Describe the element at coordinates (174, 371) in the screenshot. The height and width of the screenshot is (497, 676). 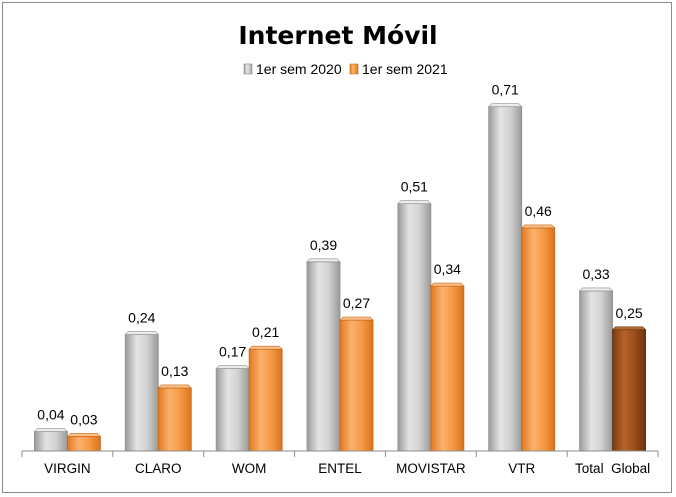
I see `data-label-claro-series-2: 0,13` at that location.